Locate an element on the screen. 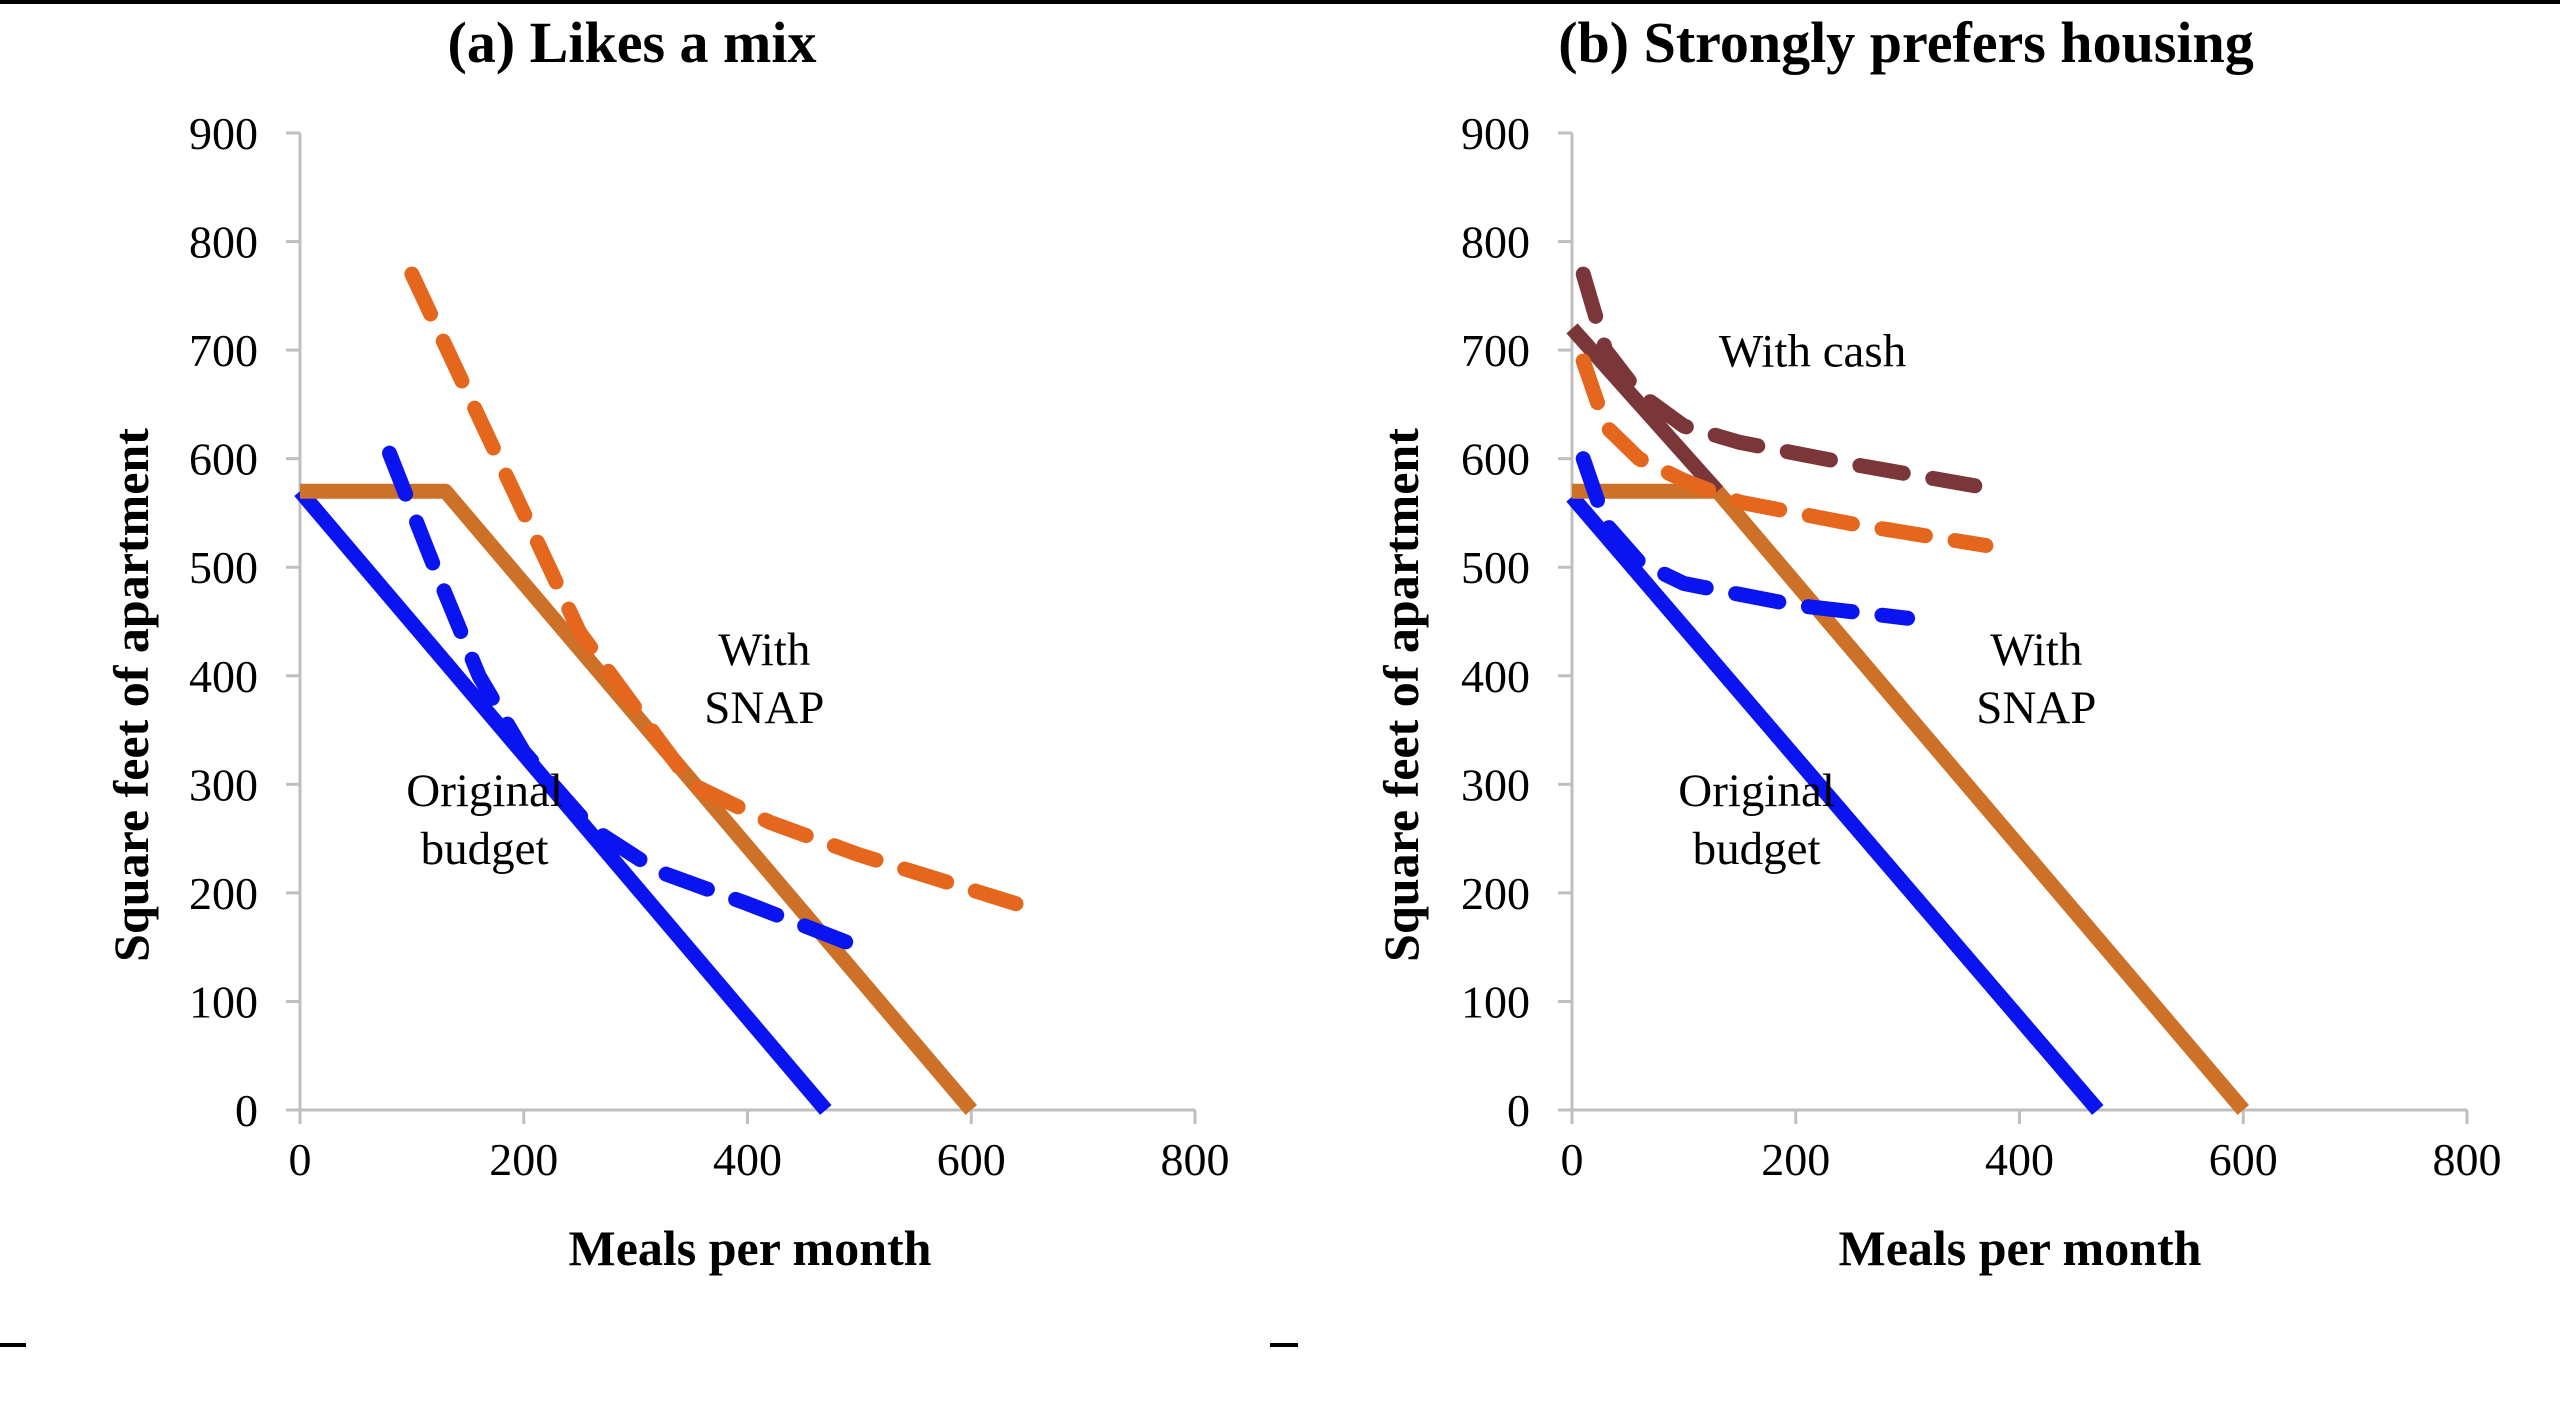 The image size is (2560, 1418). annotation-1: Original budget is located at coordinates (484, 820).